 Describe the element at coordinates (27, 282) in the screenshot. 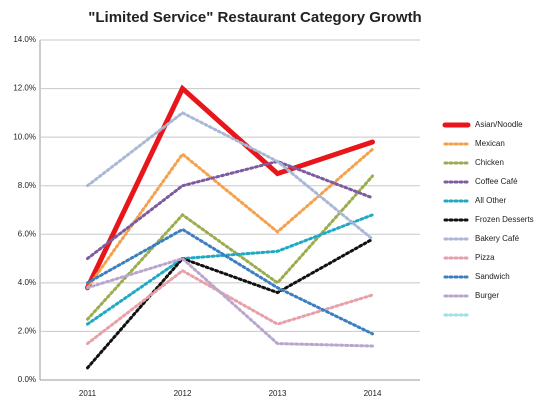

I see `y-tick-label: 4.0%` at that location.